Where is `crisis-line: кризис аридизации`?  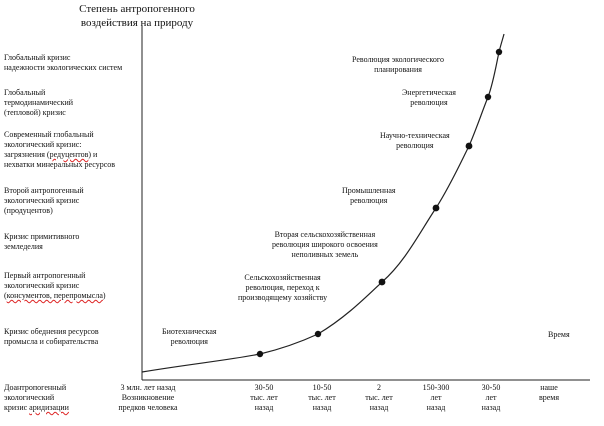 crisis-line: кризис аридизации is located at coordinates (36, 407).